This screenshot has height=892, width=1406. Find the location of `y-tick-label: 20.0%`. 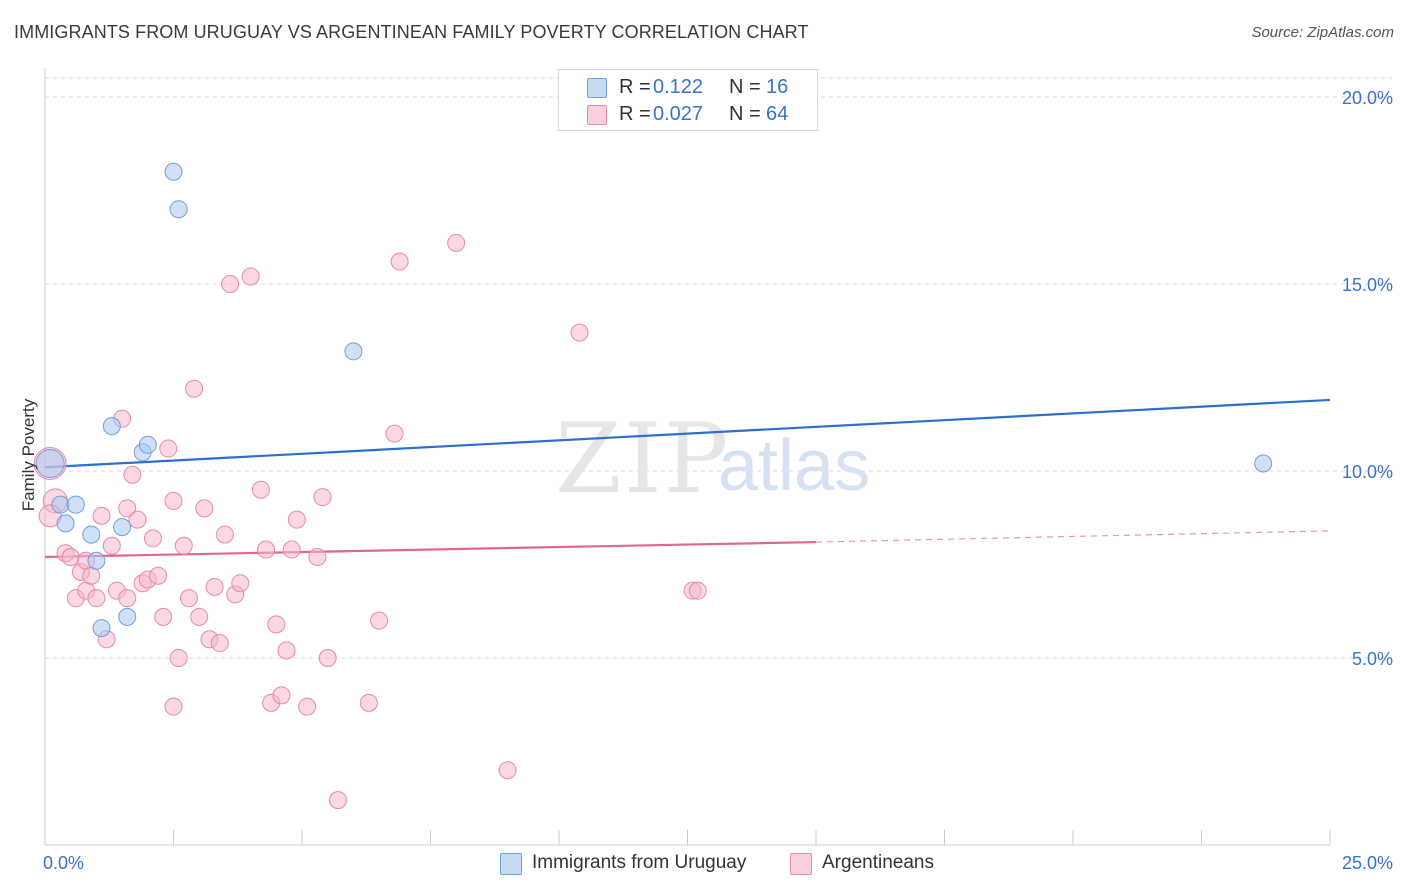

y-tick-label: 20.0% is located at coordinates (1367, 98).